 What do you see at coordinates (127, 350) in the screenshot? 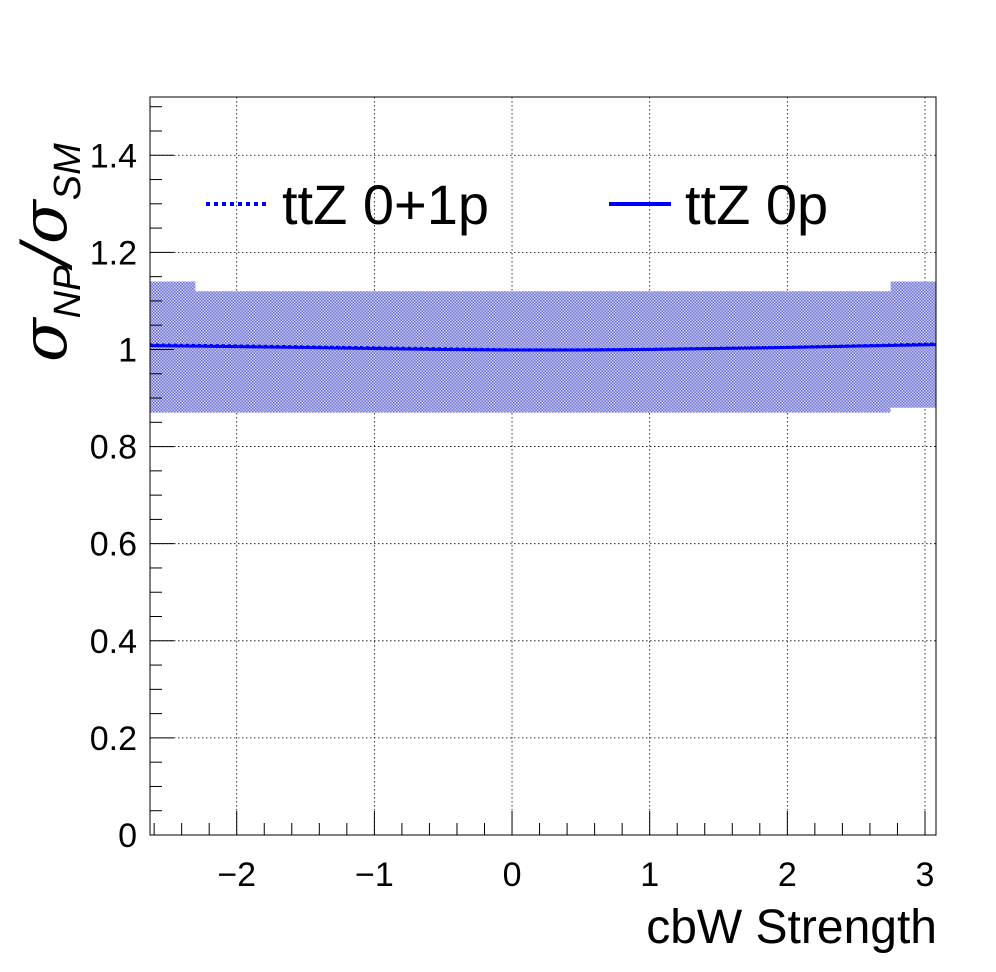
I see `y-tick-label: 1` at bounding box center [127, 350].